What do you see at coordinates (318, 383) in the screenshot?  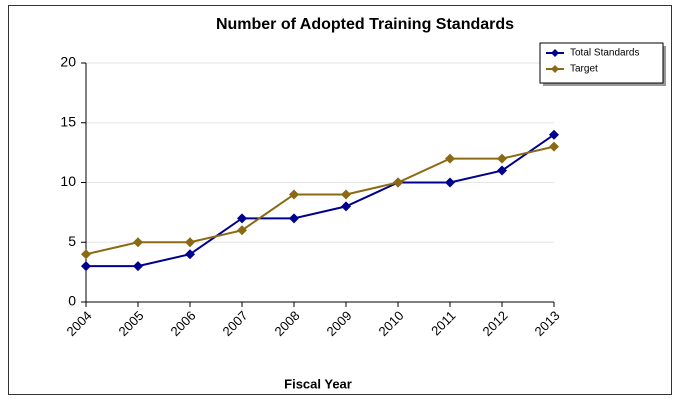 I see `x-axis-label: Fiscal Year` at bounding box center [318, 383].